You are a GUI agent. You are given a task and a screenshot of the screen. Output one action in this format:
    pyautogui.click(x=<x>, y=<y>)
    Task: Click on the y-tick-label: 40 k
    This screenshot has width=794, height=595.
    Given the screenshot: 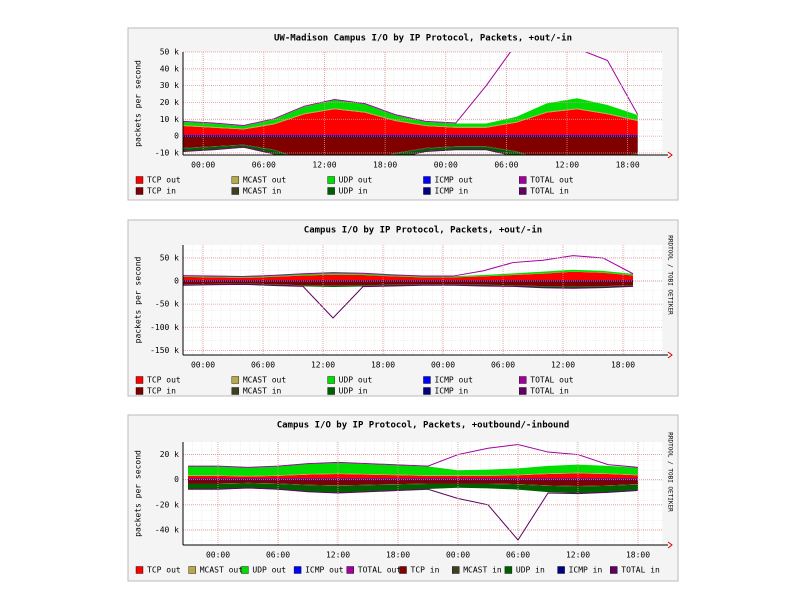 What is the action you would take?
    pyautogui.click(x=169, y=68)
    